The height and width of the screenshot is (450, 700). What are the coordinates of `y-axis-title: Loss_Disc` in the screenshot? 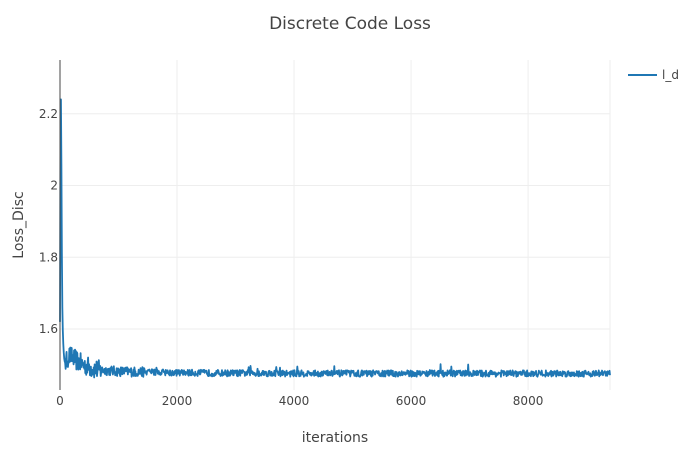 It's located at (19, 224).